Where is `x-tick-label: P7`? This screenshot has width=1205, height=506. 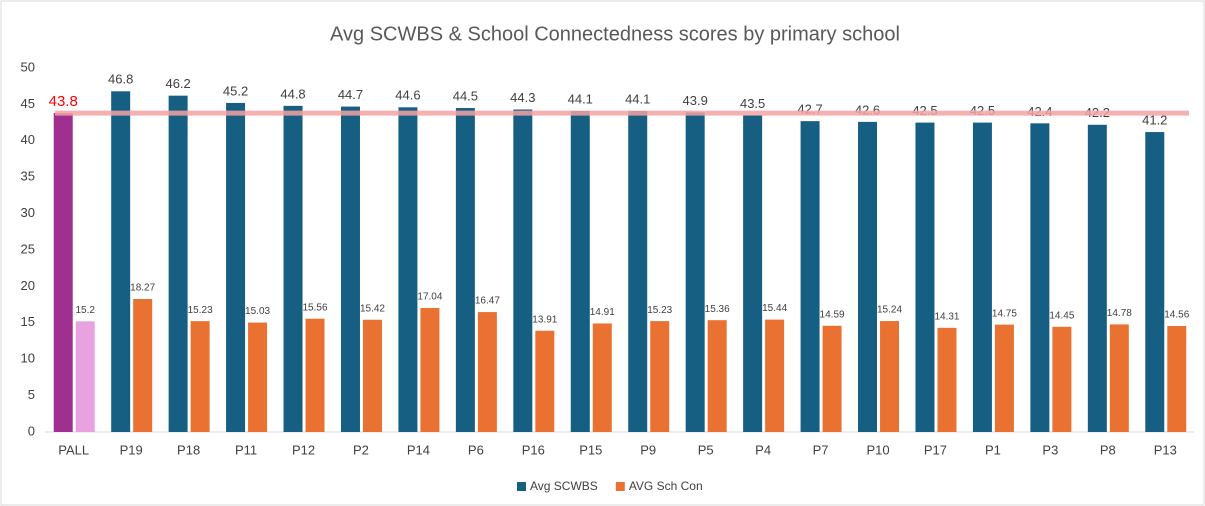 x-tick-label: P7 is located at coordinates (821, 449).